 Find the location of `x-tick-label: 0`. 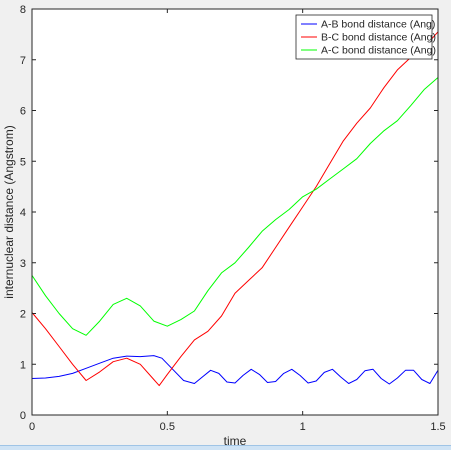

x-tick-label: 0 is located at coordinates (32, 427).